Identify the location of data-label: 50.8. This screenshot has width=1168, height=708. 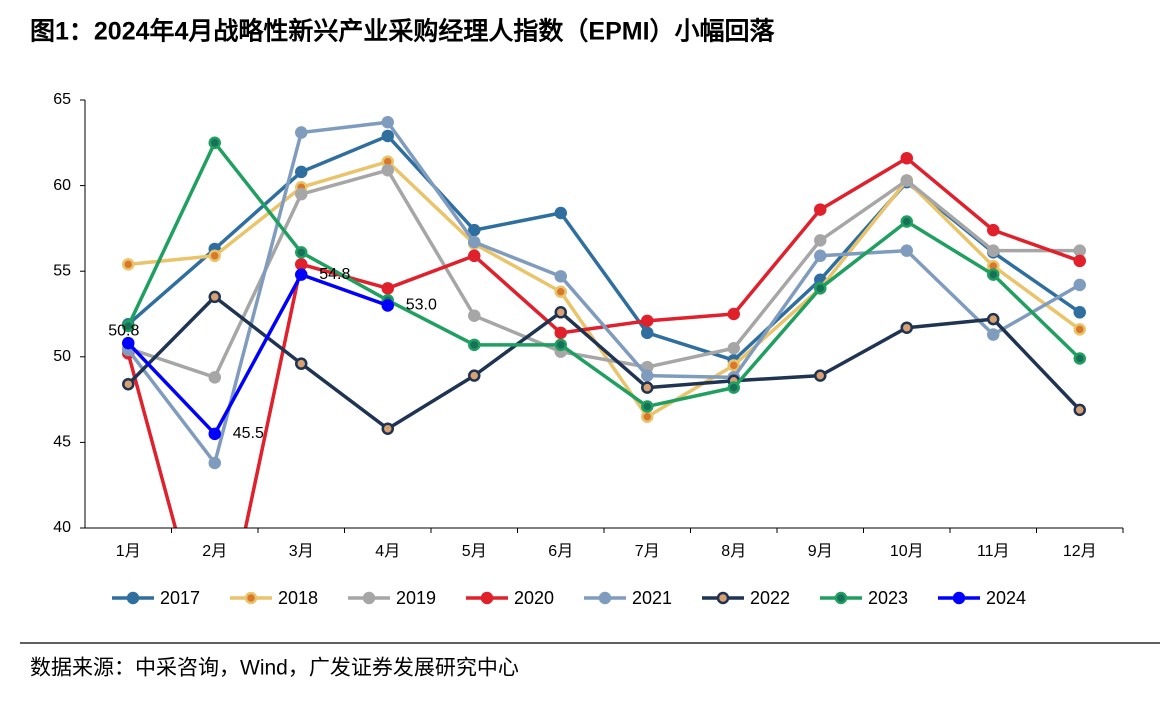
(123, 330).